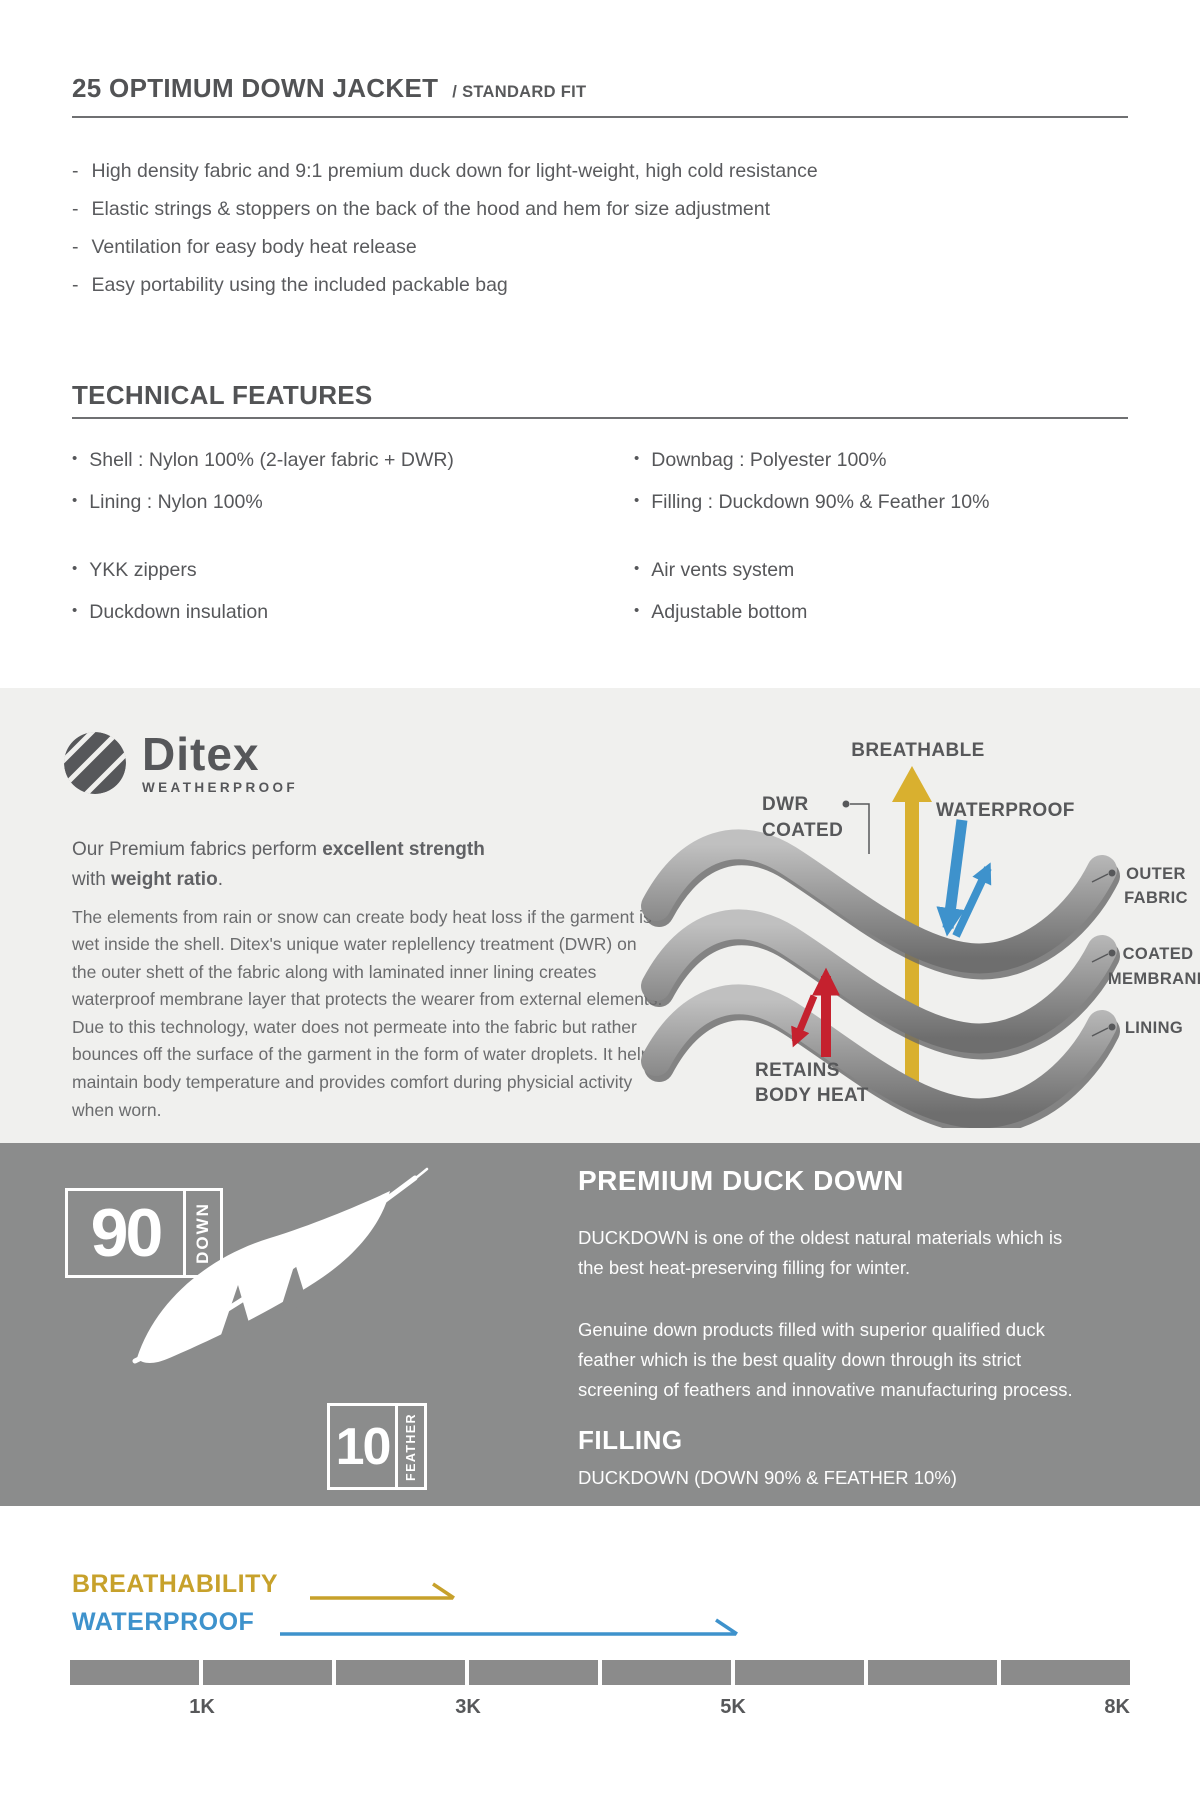 This screenshot has width=1200, height=1800. I want to click on premium-duck-down-heading: PREMIUM DUCK DOWN, so click(741, 1180).